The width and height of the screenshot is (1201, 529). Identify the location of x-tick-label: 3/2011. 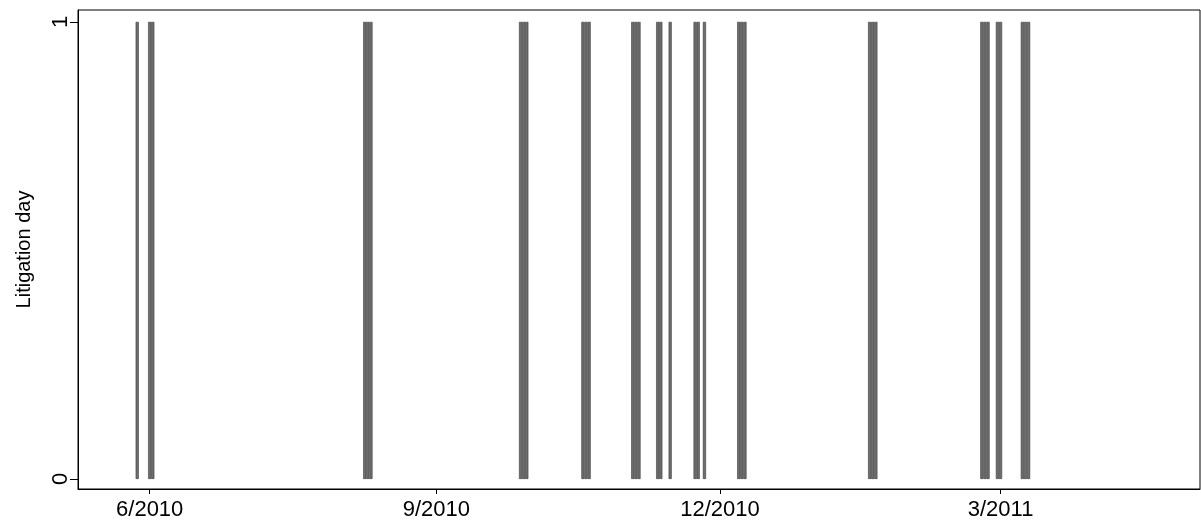
(1000, 508).